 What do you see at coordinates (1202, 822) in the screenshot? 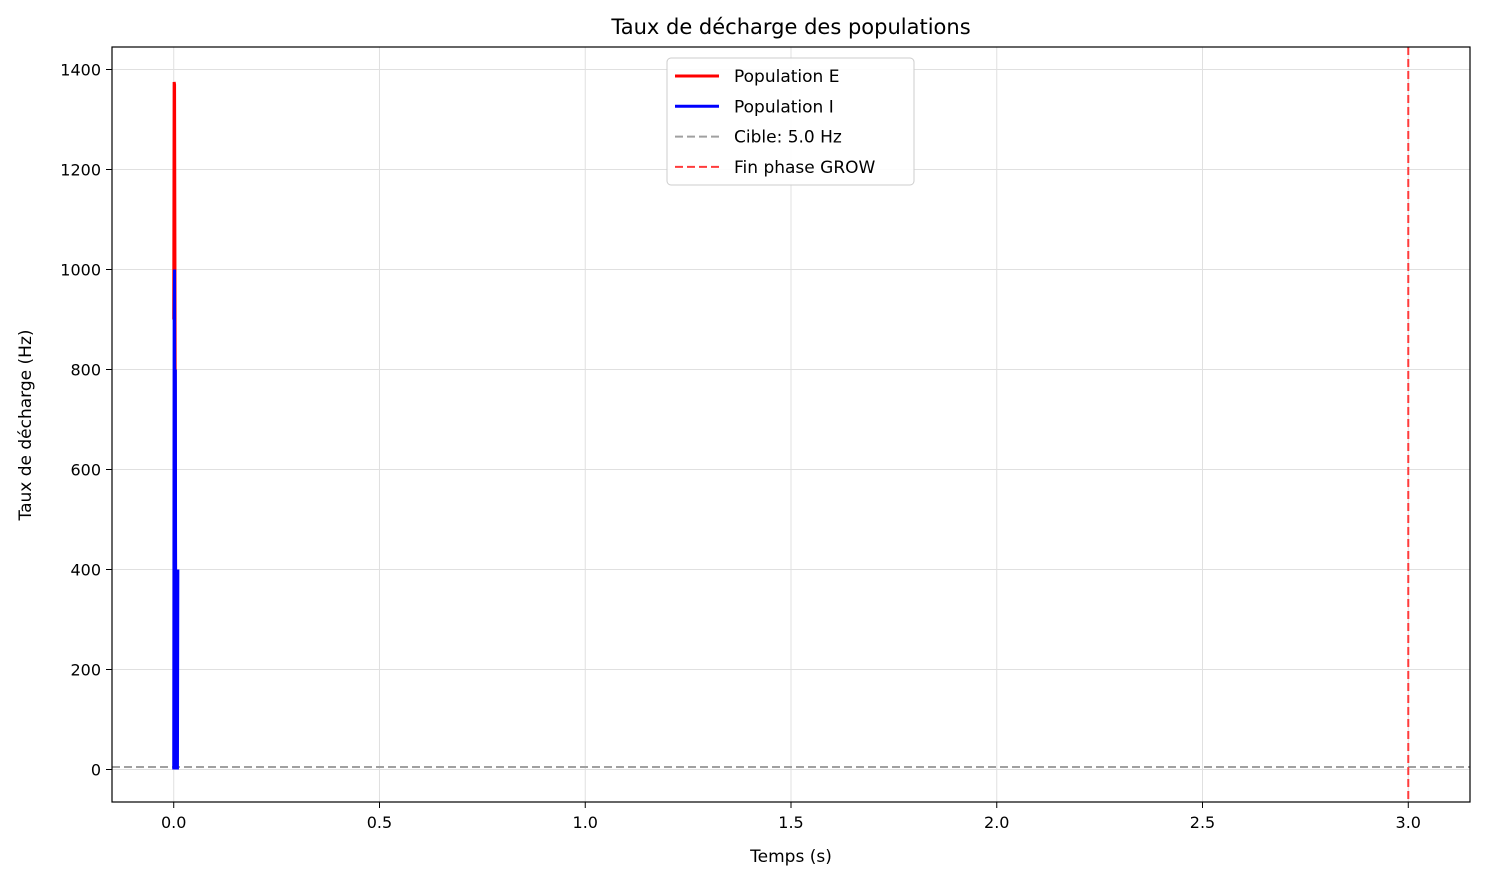
I see `x-tick-label: 2.5` at bounding box center [1202, 822].